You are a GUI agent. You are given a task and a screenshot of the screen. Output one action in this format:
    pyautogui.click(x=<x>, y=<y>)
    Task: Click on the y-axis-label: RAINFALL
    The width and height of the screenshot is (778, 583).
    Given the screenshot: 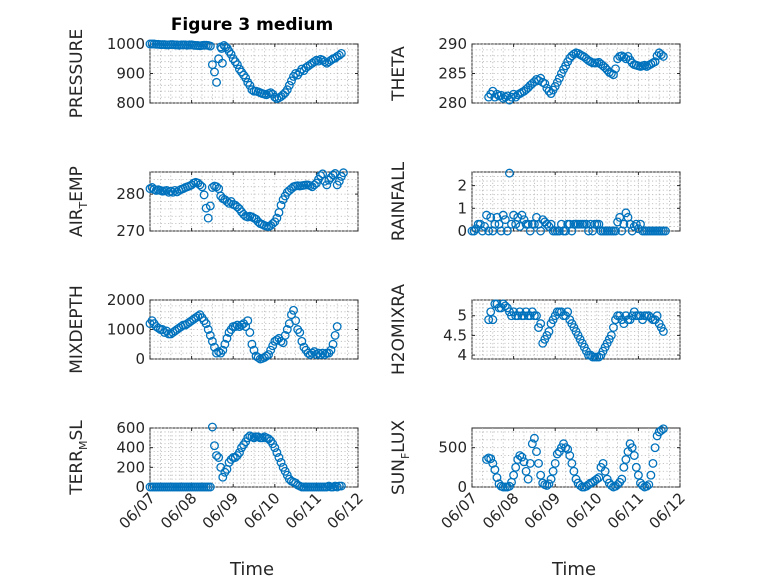 What is the action you would take?
    pyautogui.click(x=399, y=201)
    